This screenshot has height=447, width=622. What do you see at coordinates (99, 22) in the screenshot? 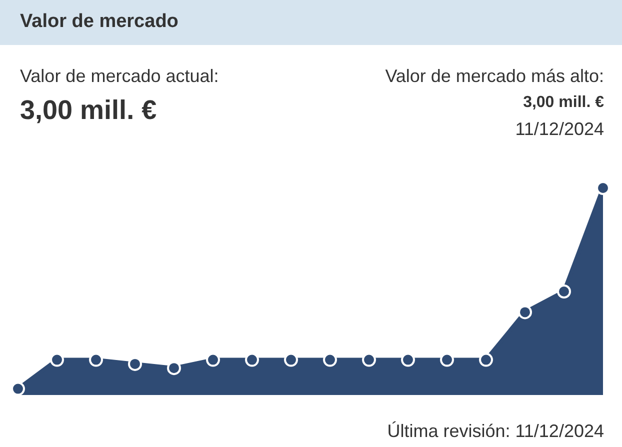
I see `chart-title: Valor de mercado` at bounding box center [99, 22].